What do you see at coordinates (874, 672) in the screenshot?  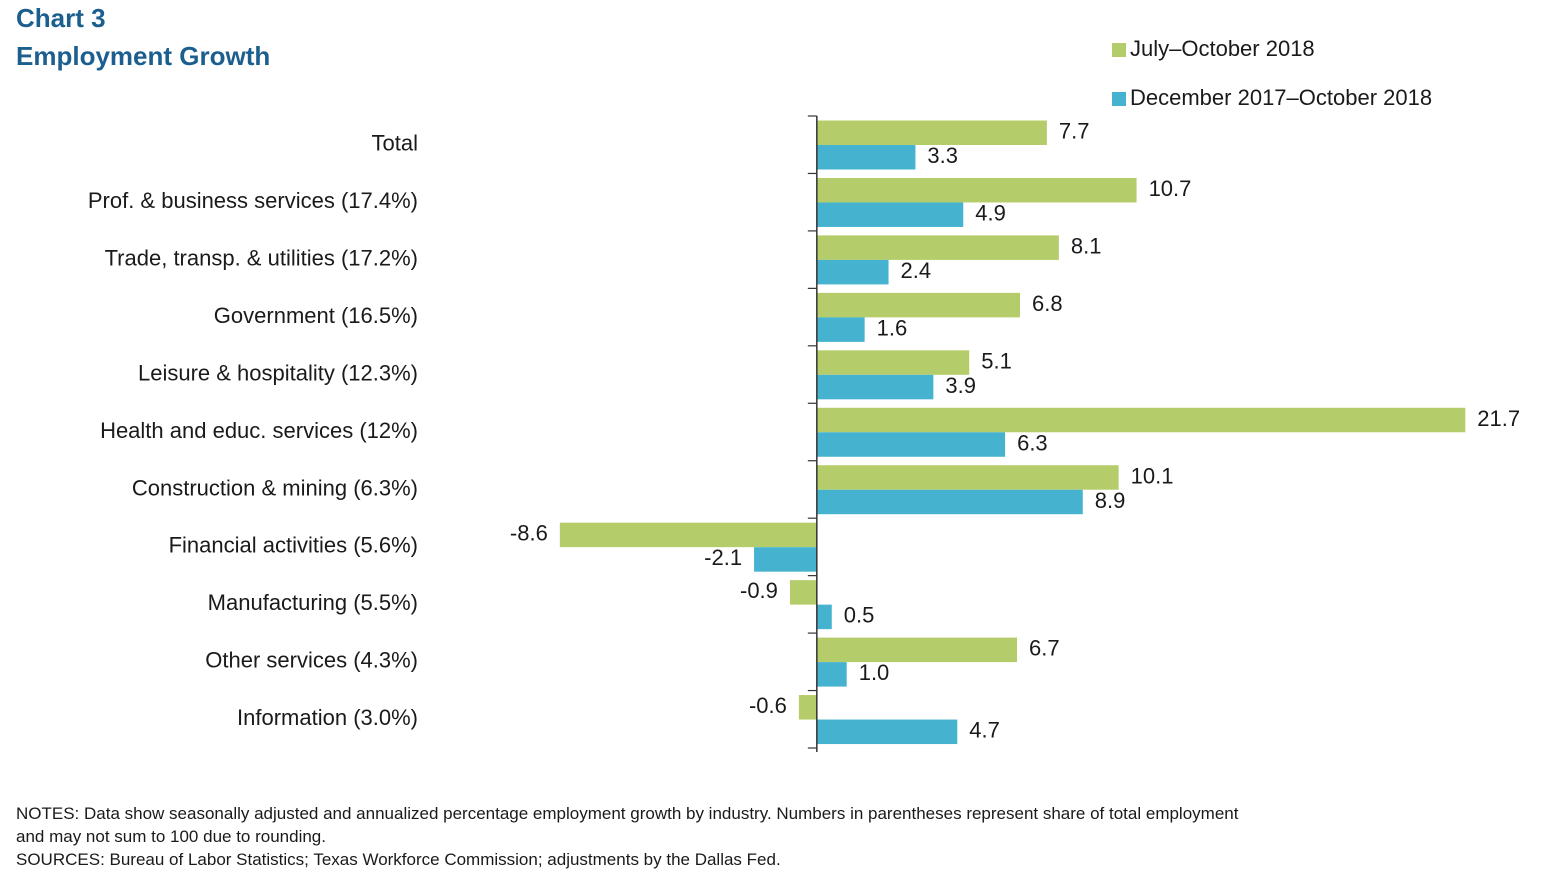 I see `data-label: 1.0` at bounding box center [874, 672].